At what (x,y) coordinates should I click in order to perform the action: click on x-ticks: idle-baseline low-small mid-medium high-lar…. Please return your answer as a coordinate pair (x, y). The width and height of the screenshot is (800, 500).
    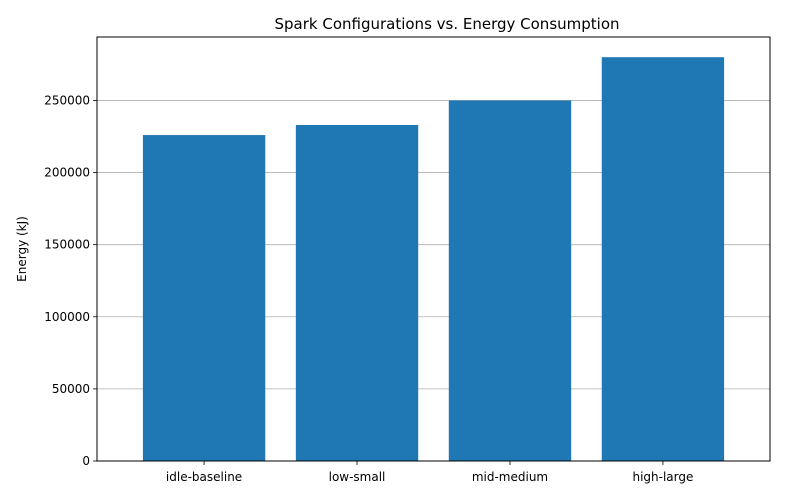
    Looking at the image, I should click on (429, 472).